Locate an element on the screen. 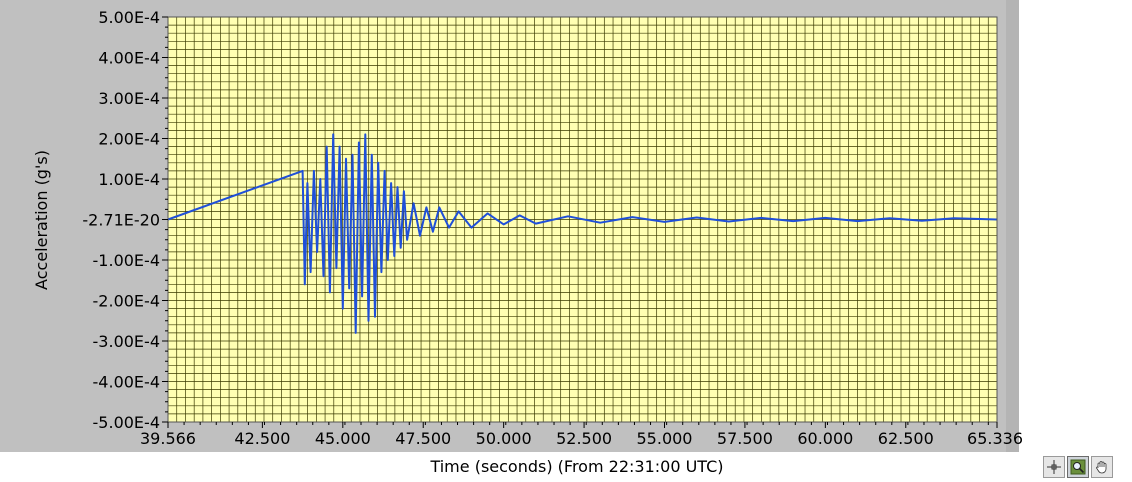  pan-hand-icon is located at coordinates (1102, 467).